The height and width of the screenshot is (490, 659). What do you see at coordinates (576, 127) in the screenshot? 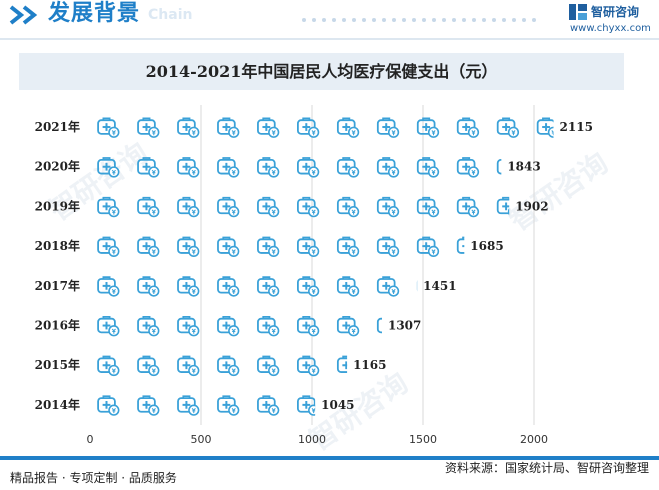
I see `data-label: 2115` at bounding box center [576, 127].